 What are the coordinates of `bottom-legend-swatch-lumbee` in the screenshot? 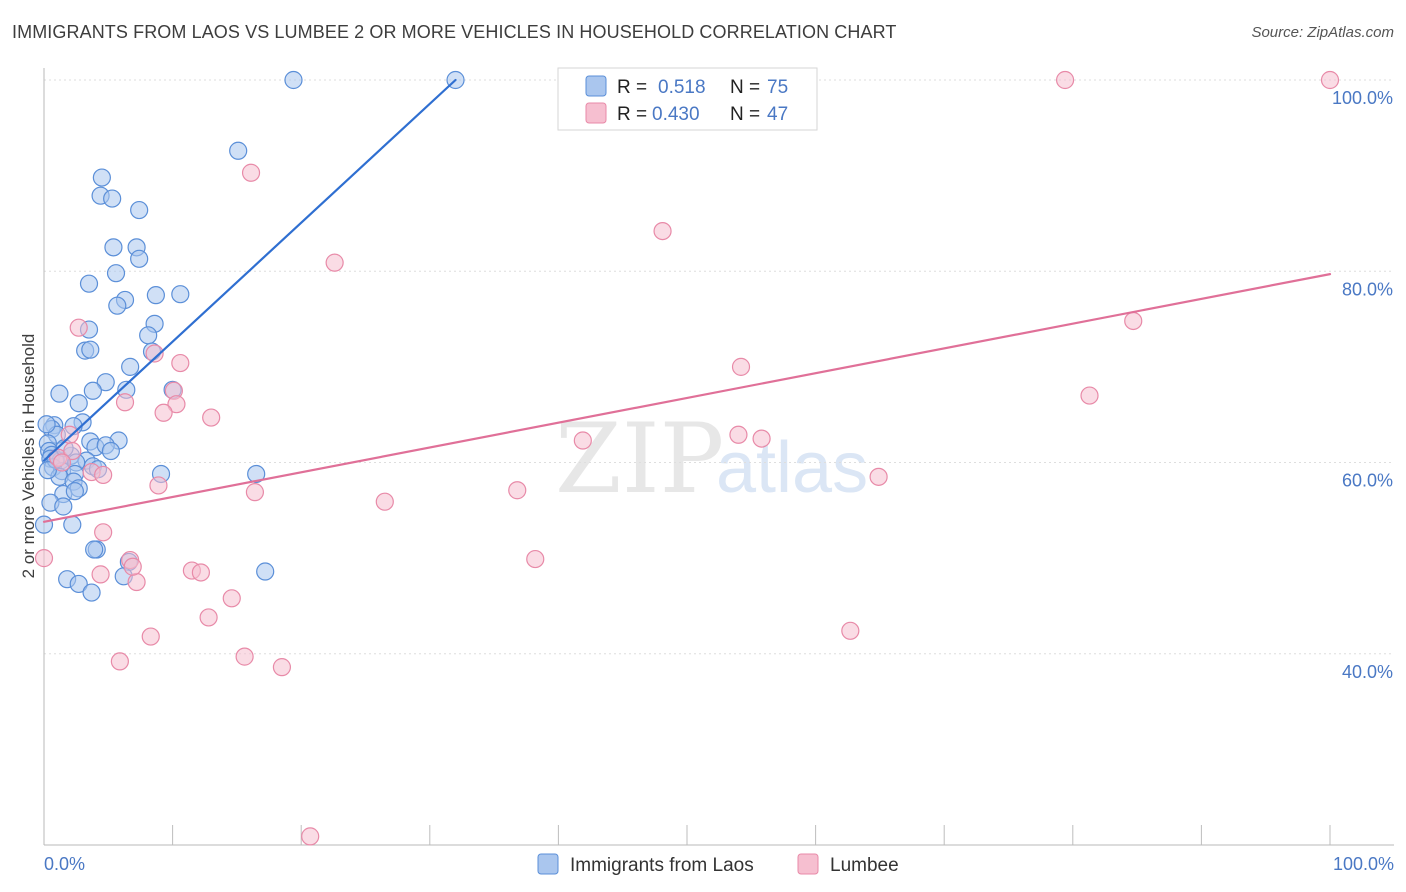 It's located at (808, 864).